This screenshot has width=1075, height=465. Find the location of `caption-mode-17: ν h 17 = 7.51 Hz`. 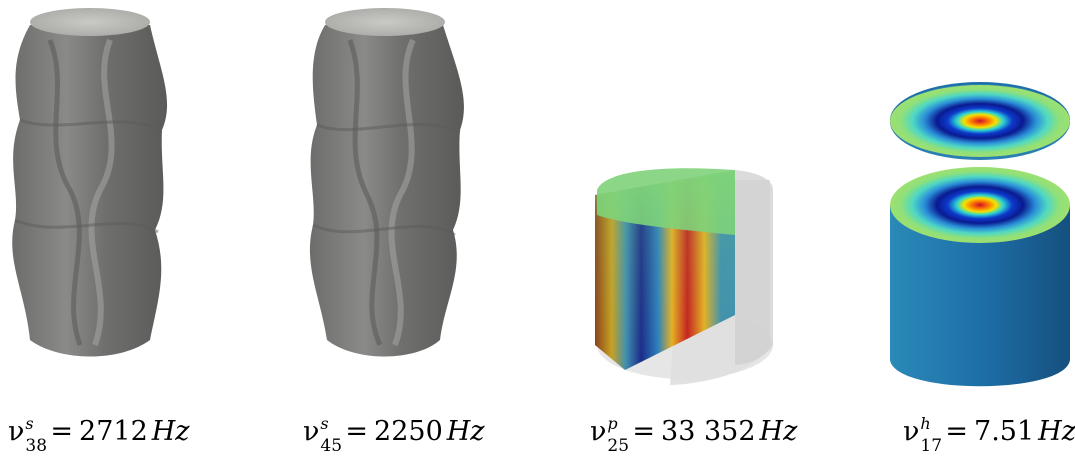

caption-mode-17: ν h 17 = 7.51 Hz is located at coordinates (989, 435).